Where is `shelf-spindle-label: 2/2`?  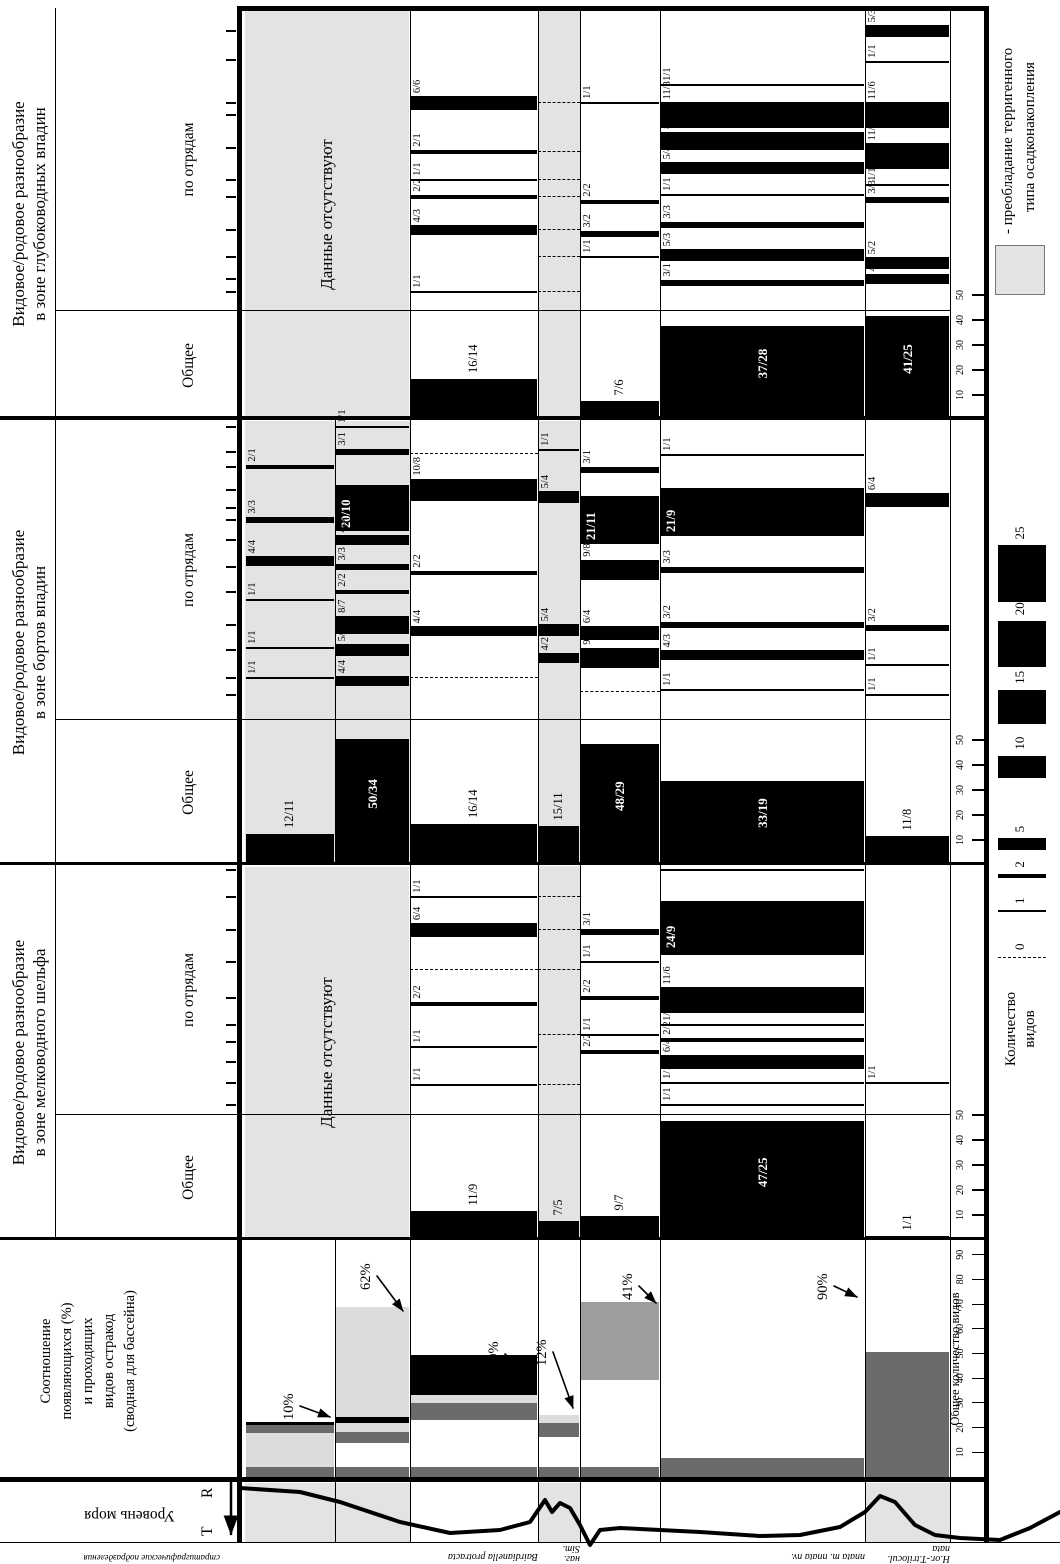
shelf-spindle-label: 2/2 is located at coordinates (587, 1040).